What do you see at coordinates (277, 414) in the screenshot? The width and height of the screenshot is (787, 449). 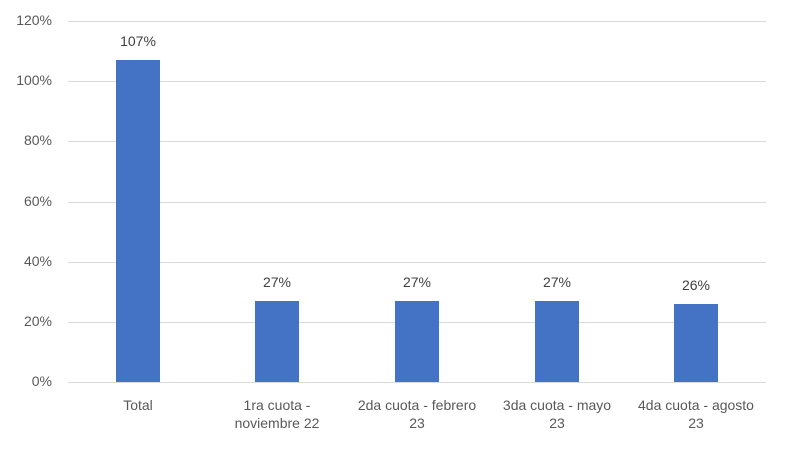 I see `x-axis-category-label: 1ra cuota - noviembre 22` at bounding box center [277, 414].